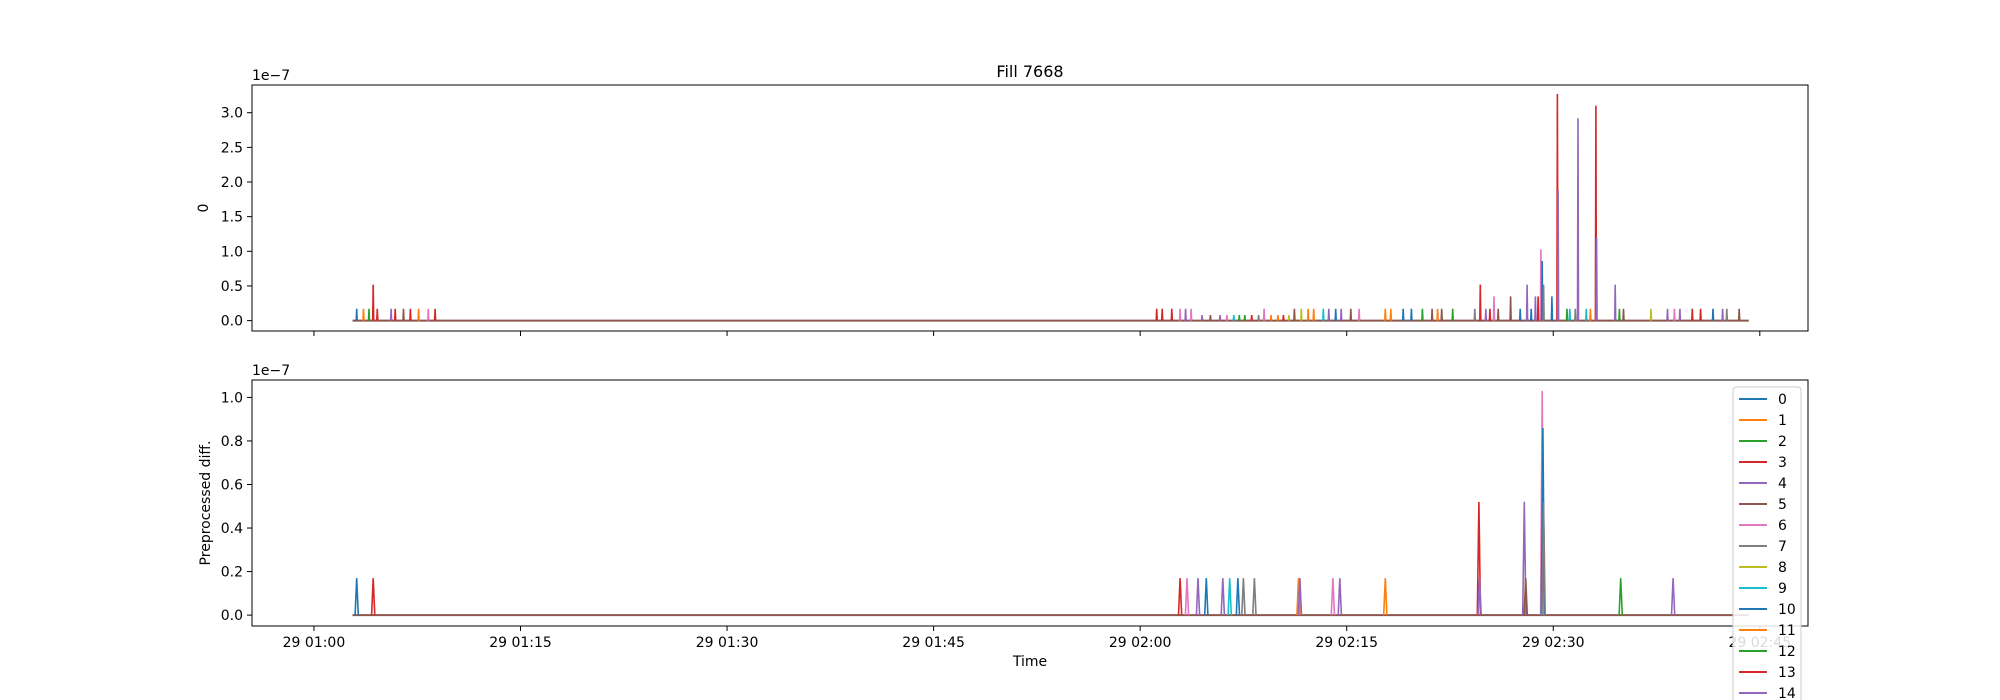 The image size is (2000, 700). I want to click on legend-entry-label: 9, so click(1782, 589).